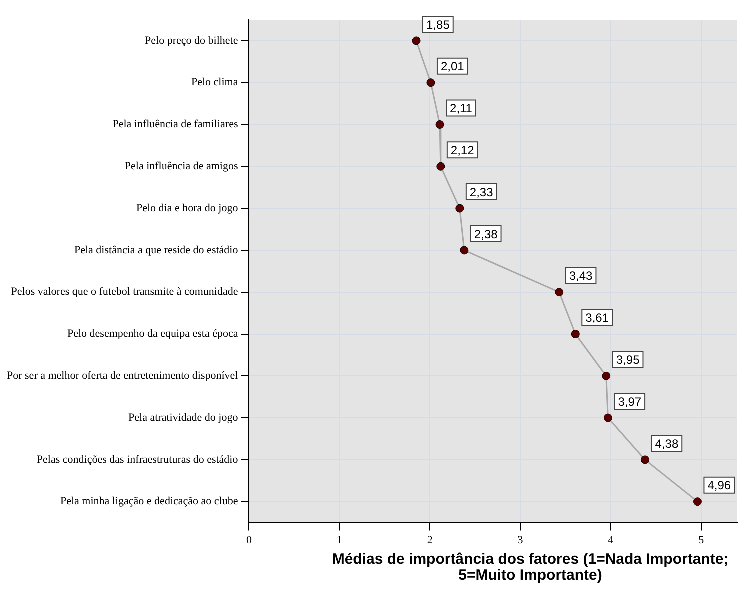  I want to click on y-tick-label: Pelo desempenho da equipa esta época, so click(152, 334).